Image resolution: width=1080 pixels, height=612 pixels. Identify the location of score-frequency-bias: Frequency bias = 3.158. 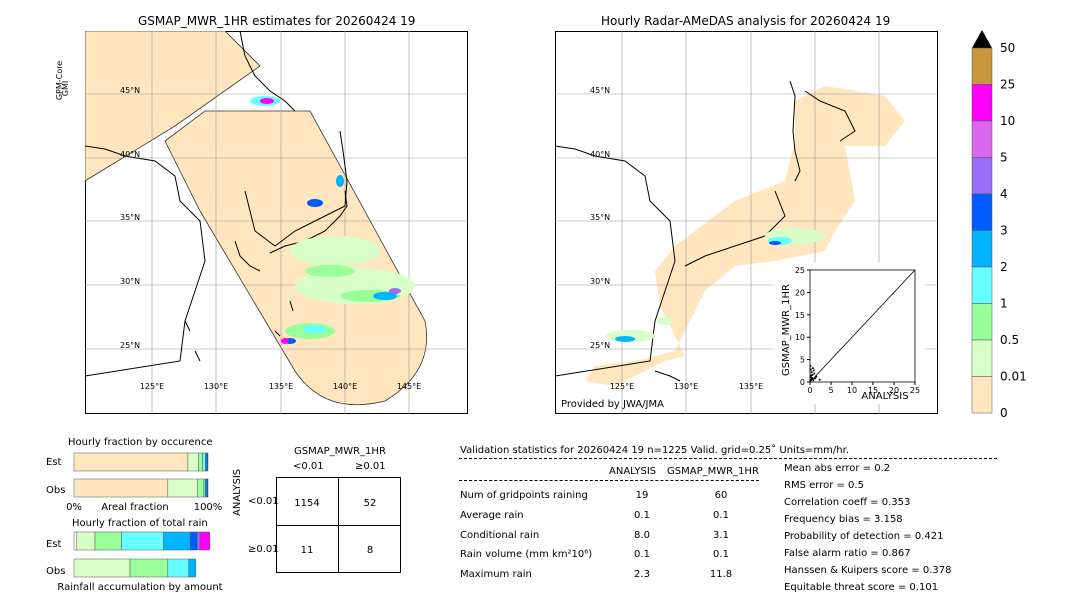
(843, 519).